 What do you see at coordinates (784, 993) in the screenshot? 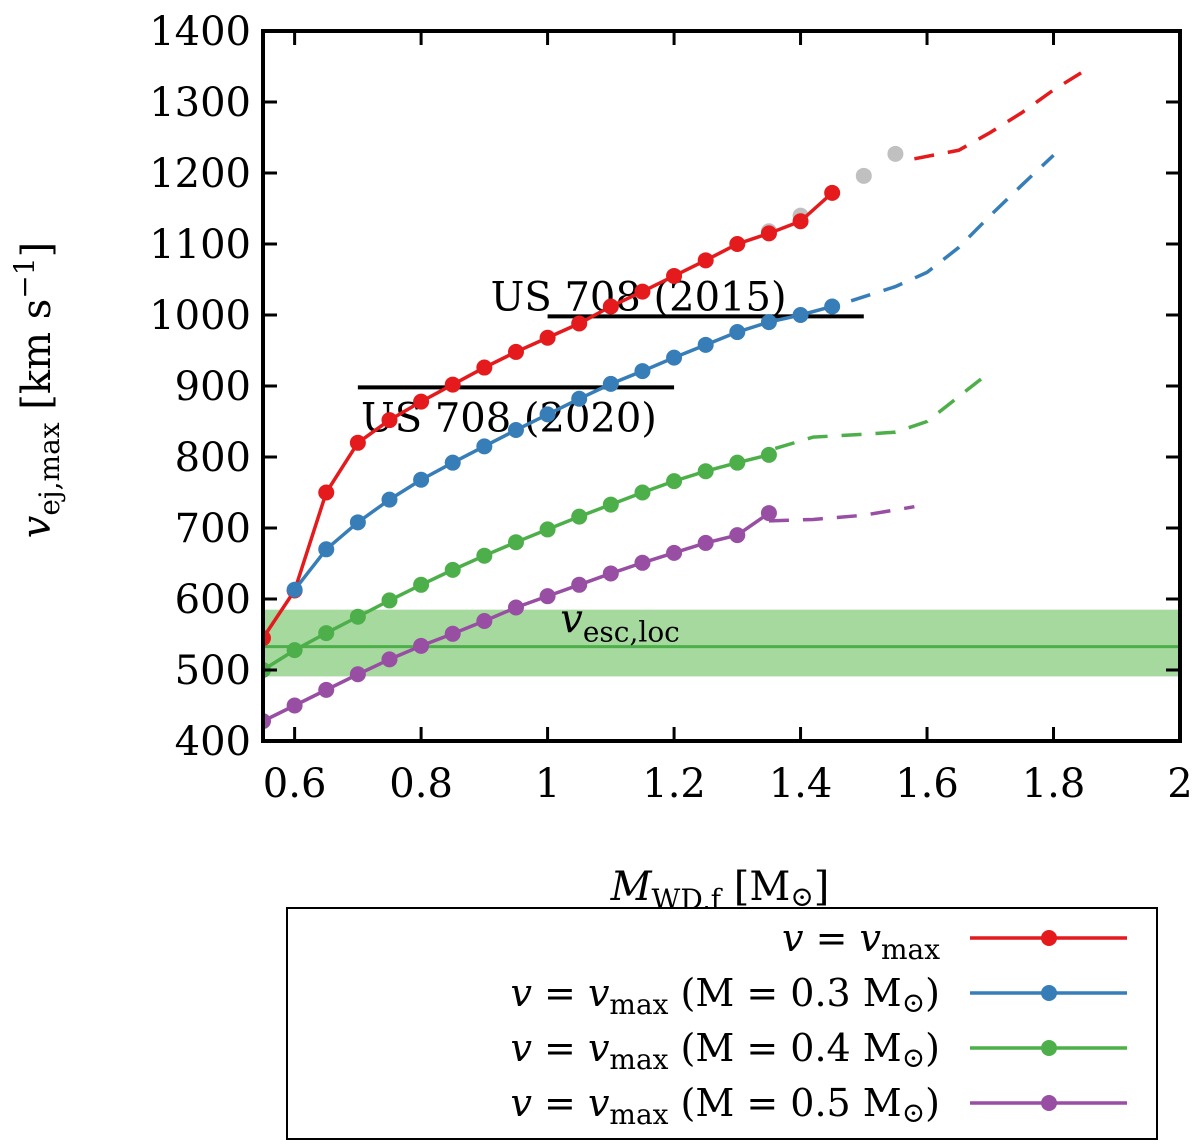
I see `legend-suffix: (M = 0.3 M` at bounding box center [784, 993].